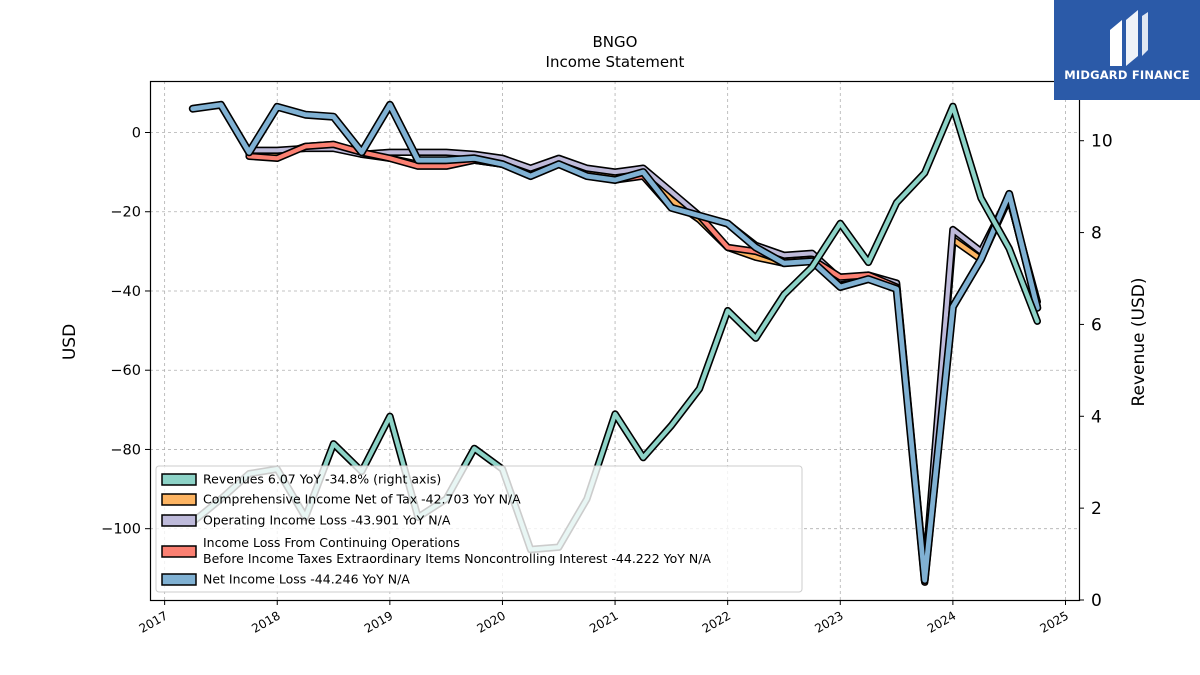 The width and height of the screenshot is (1200, 675). Describe the element at coordinates (1127, 75) in the screenshot. I see `brand-name: MIDGARD FINANCE` at that location.